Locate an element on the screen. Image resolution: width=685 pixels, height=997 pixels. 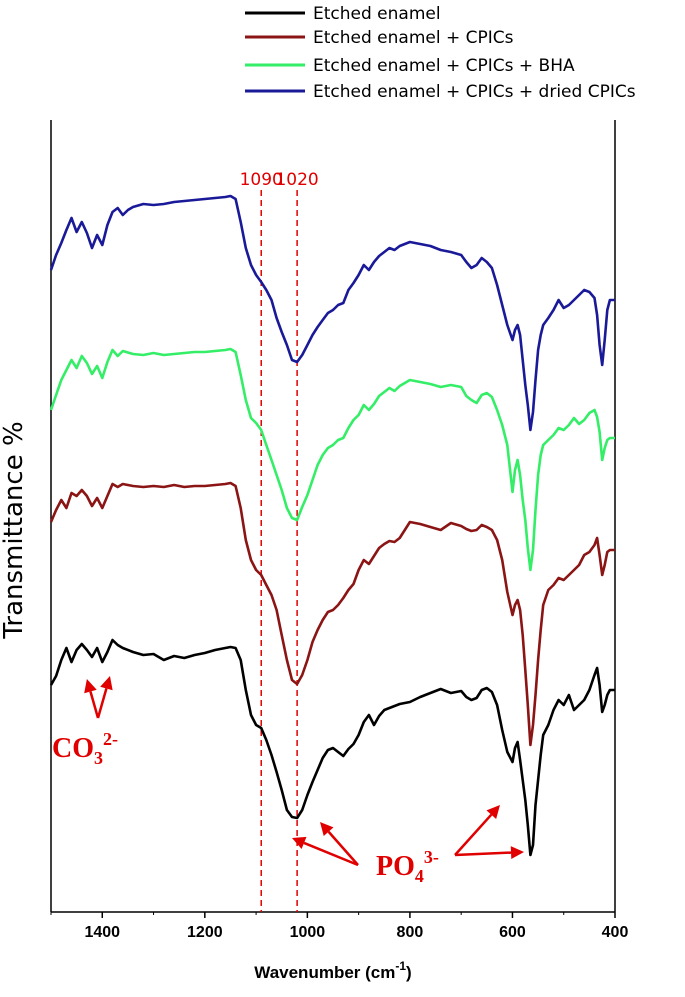
po4-arrow-2-head is located at coordinates (327, 829).